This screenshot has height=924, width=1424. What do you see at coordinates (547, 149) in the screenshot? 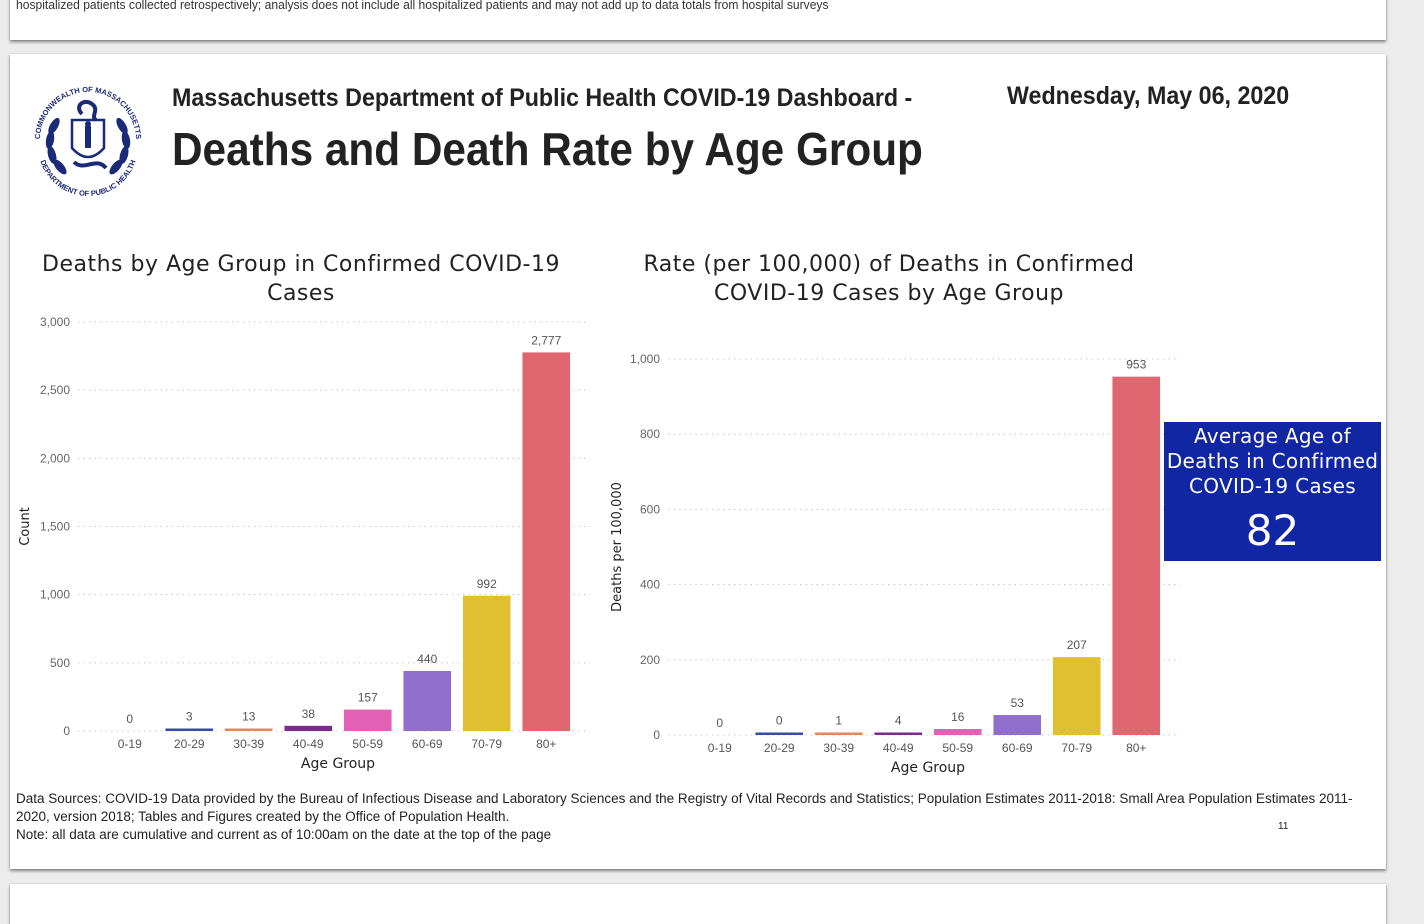
I see `page-title: Deaths and Death Rate by Age Group` at bounding box center [547, 149].